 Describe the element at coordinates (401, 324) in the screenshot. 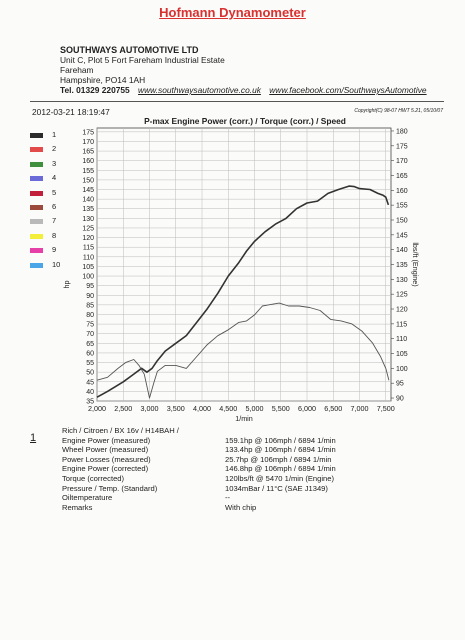

I see `y2-tick-label: 115` at that location.